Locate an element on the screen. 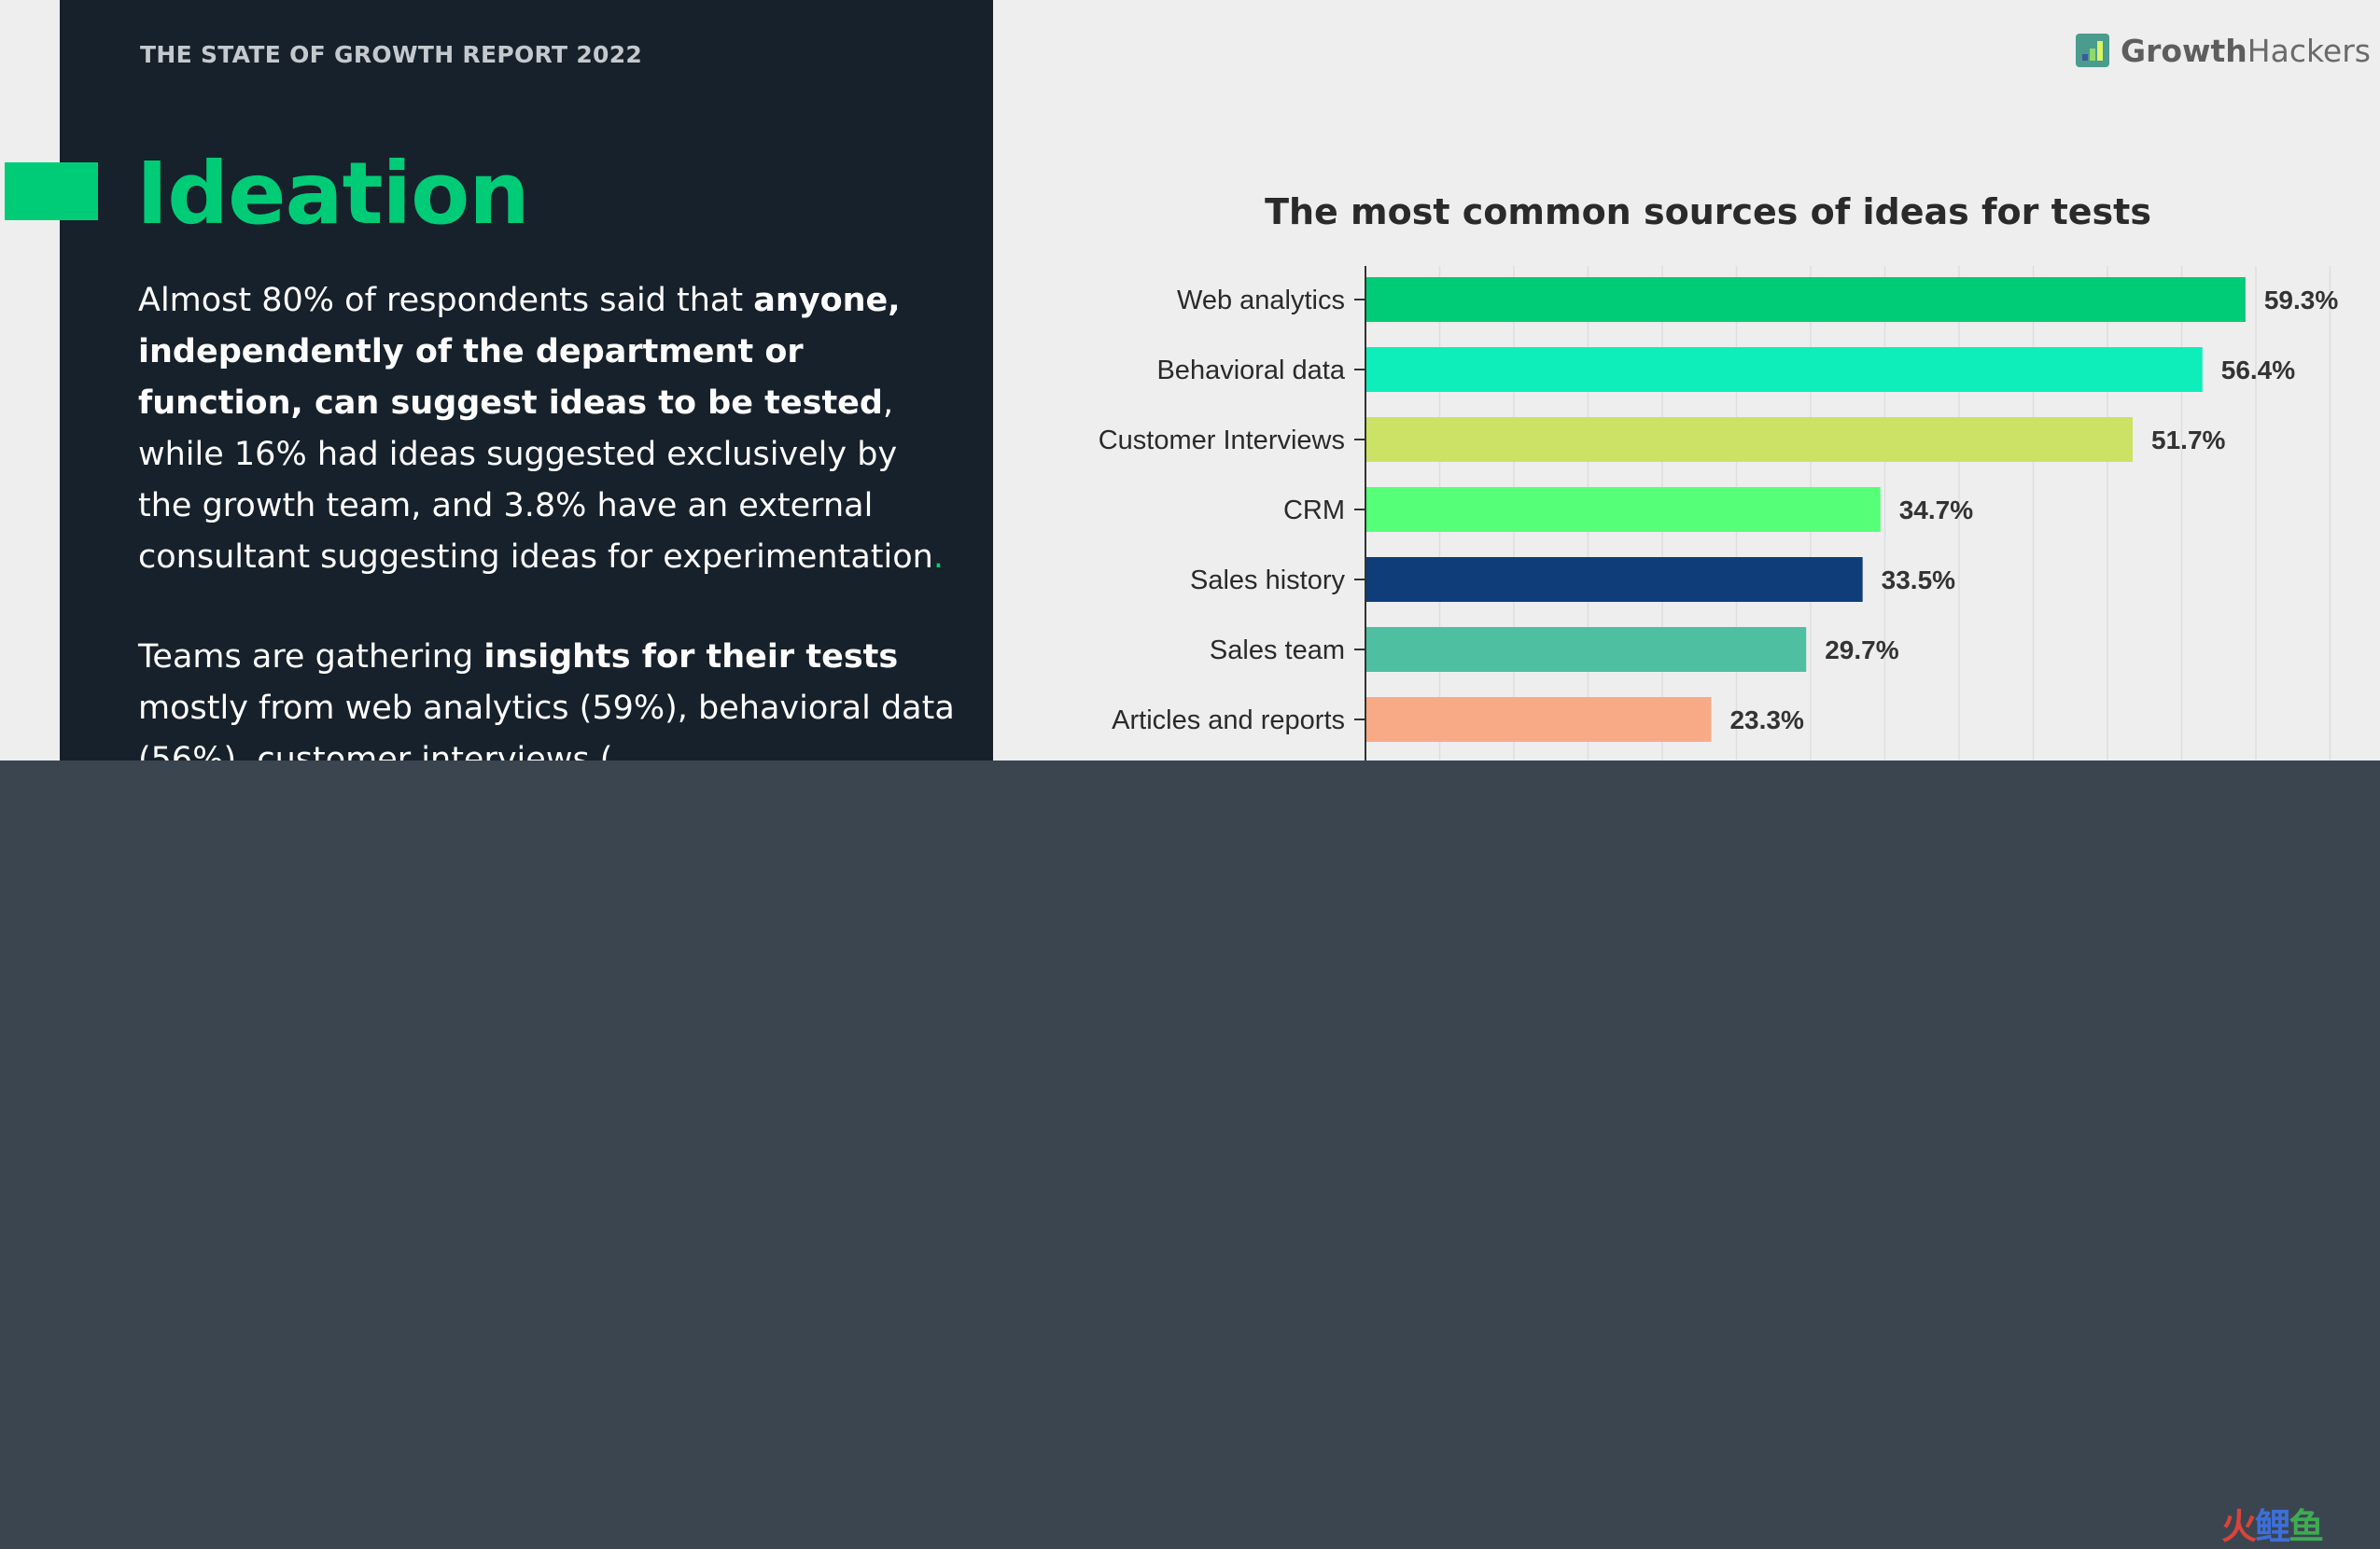 The width and height of the screenshot is (2380, 1549). value-label: 23.3% is located at coordinates (1766, 719).